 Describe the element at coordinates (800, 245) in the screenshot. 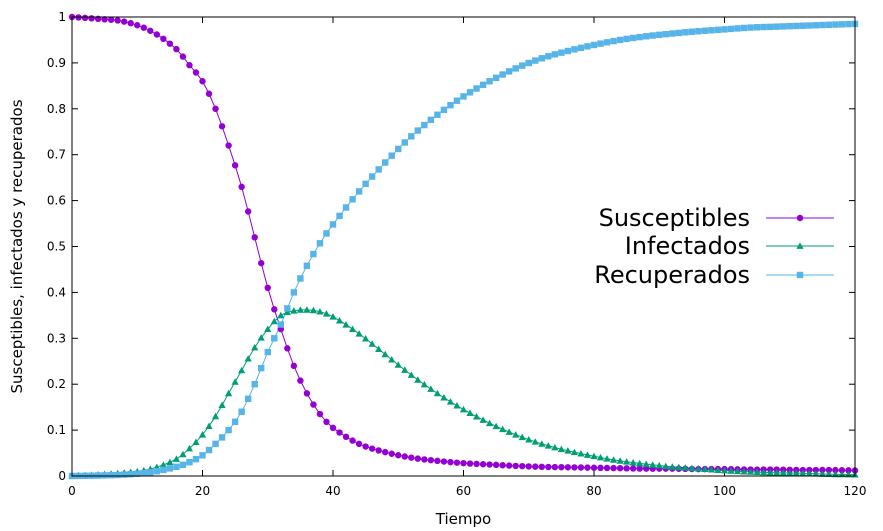

I see `legend-marker-infectados` at that location.